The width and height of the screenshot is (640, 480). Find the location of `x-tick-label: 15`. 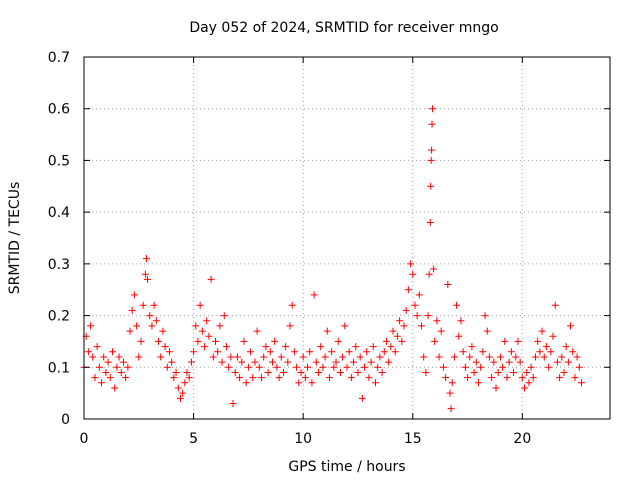

x-tick-label: 15 is located at coordinates (413, 439).